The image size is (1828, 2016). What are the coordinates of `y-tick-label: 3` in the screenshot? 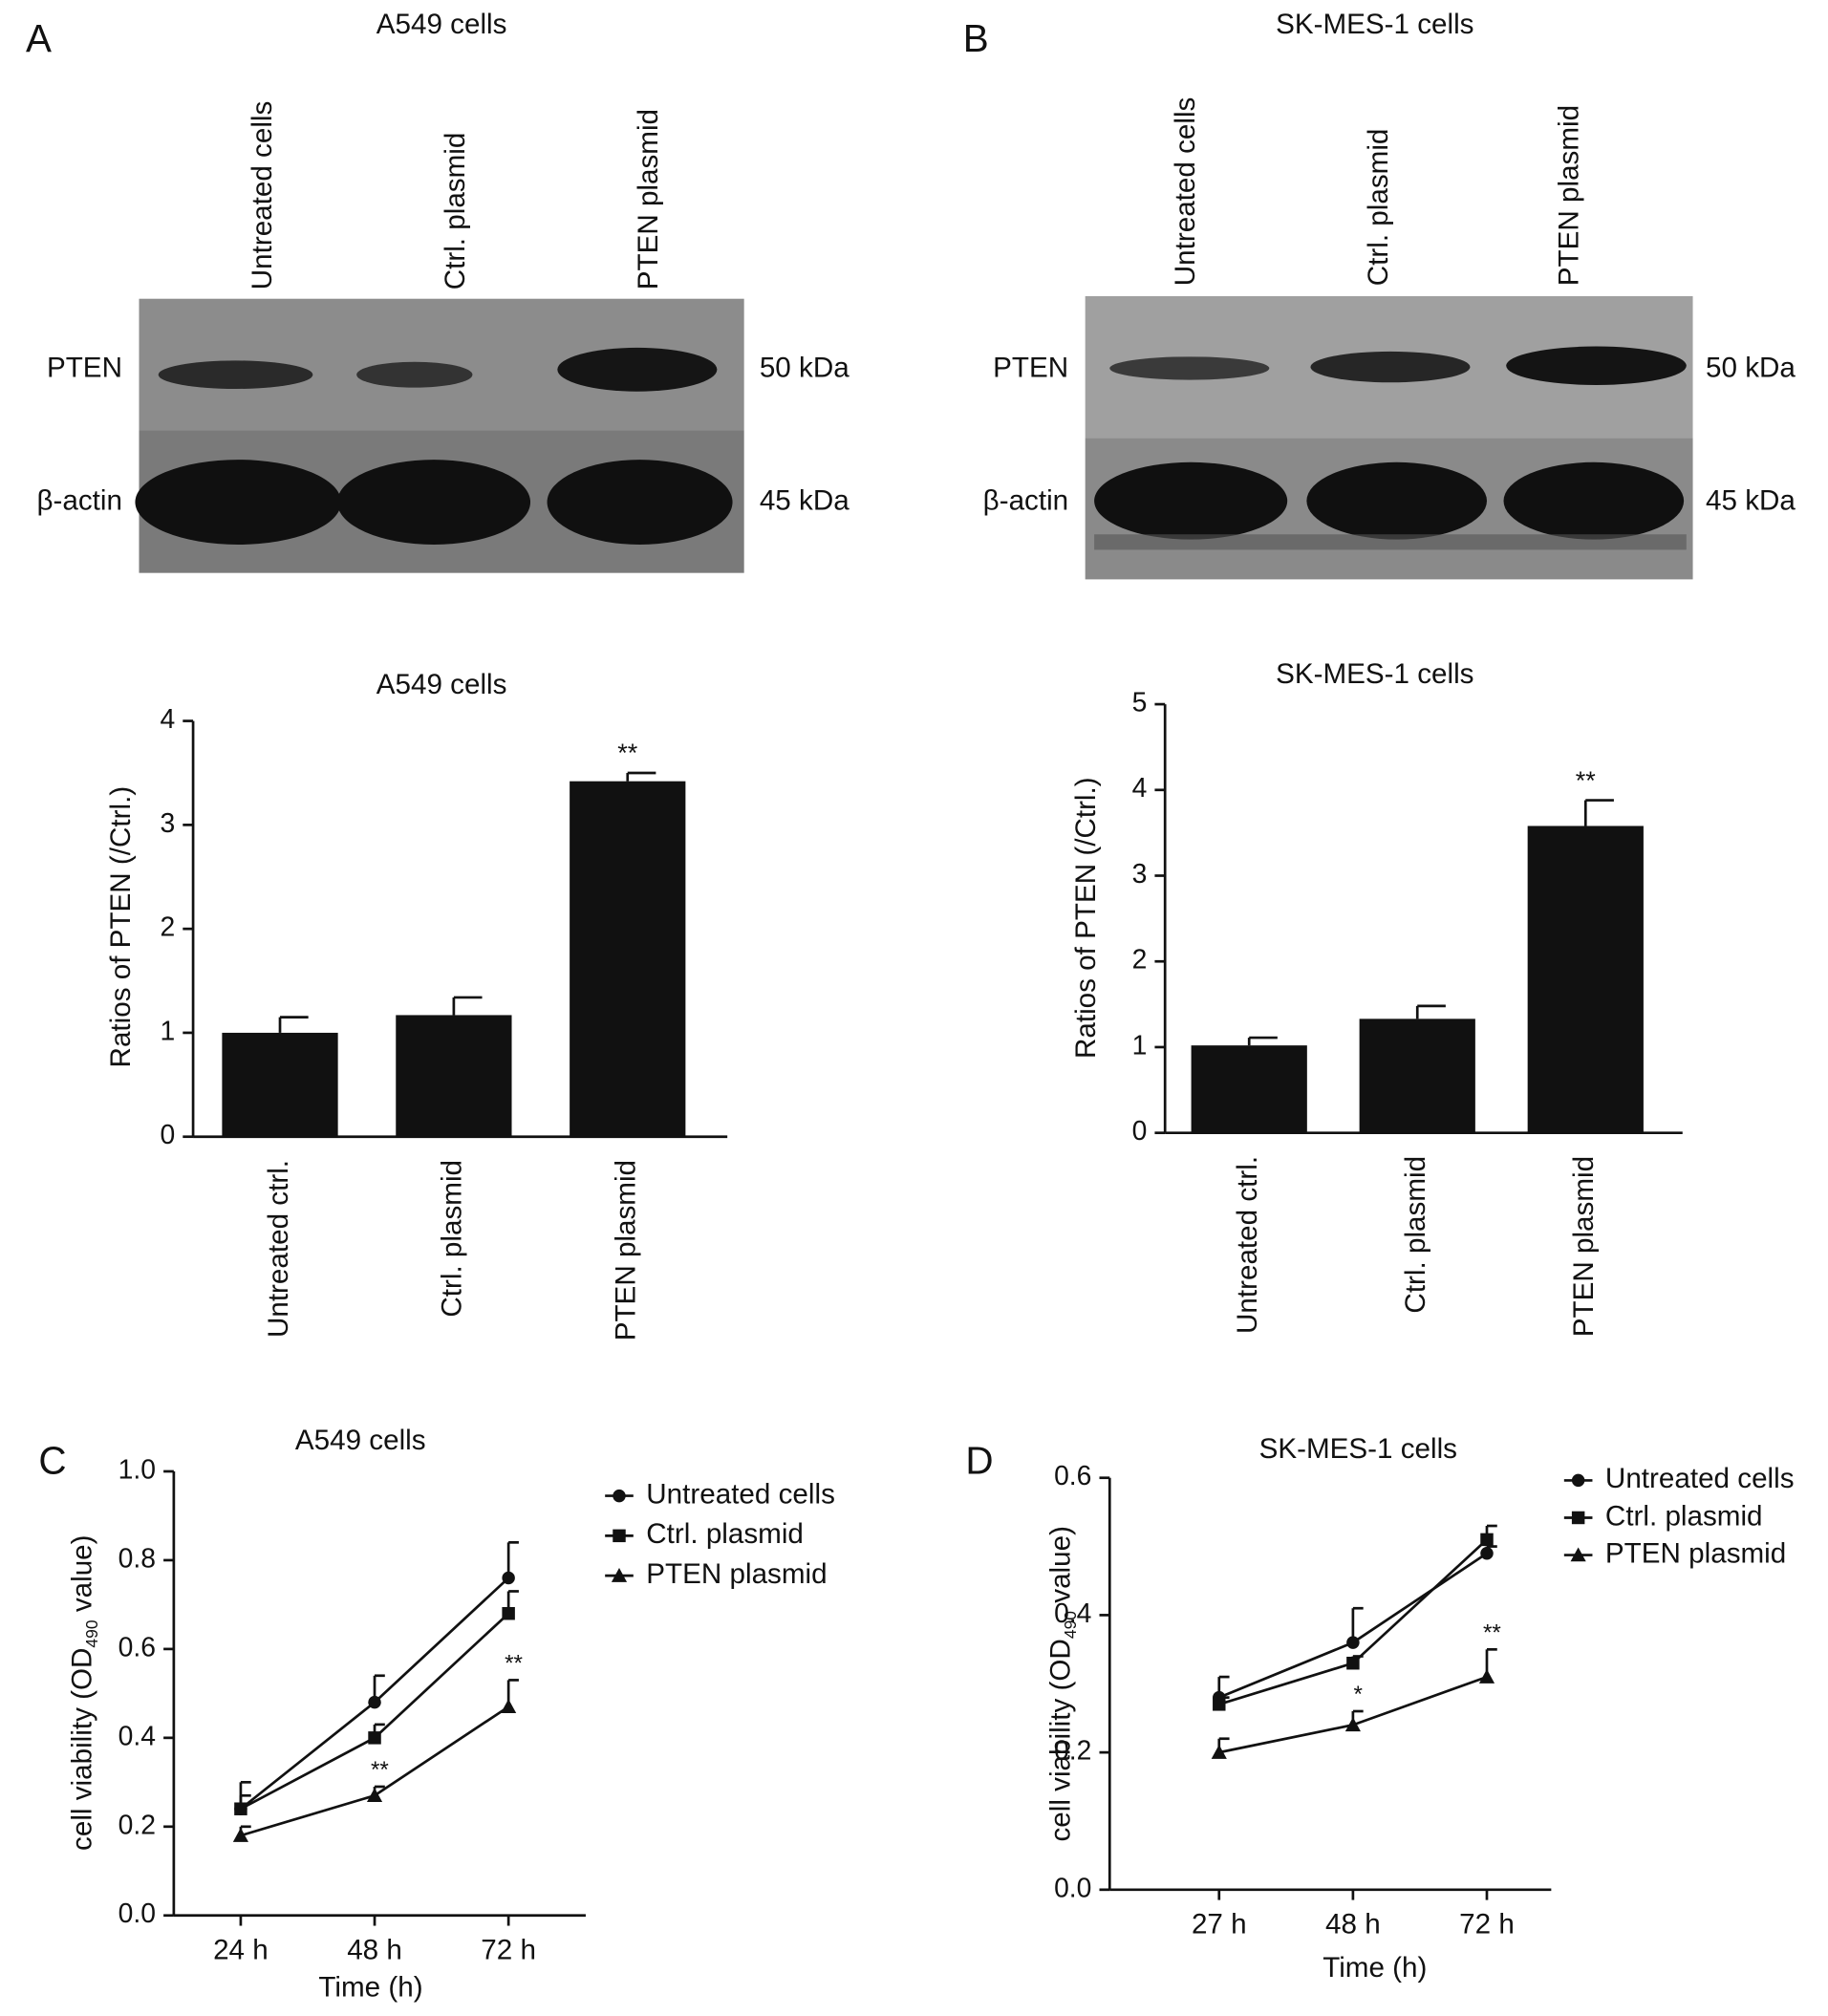 It's located at (167, 822).